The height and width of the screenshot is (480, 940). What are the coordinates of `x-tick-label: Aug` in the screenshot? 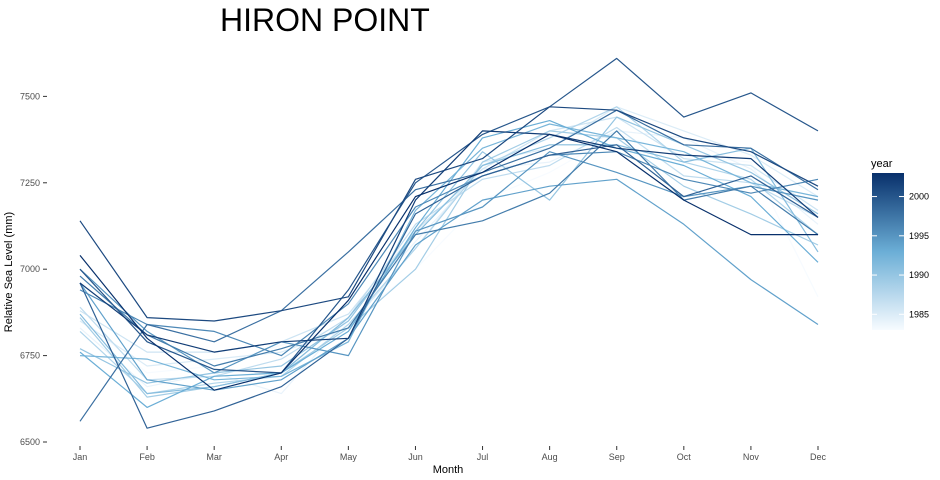 It's located at (550, 457).